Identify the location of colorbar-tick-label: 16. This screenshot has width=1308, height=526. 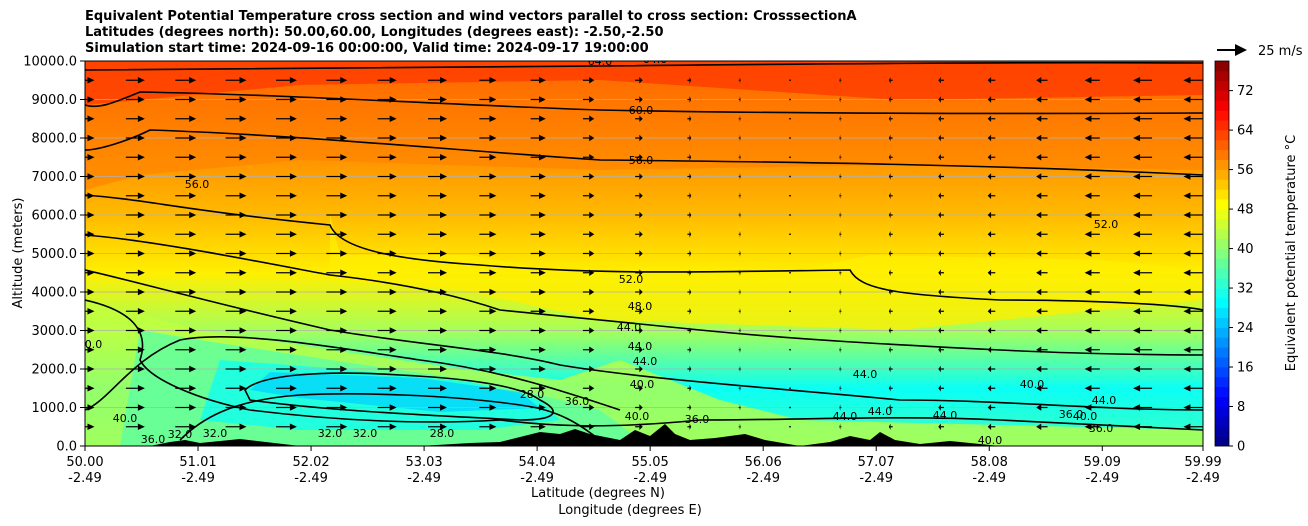
(1245, 368).